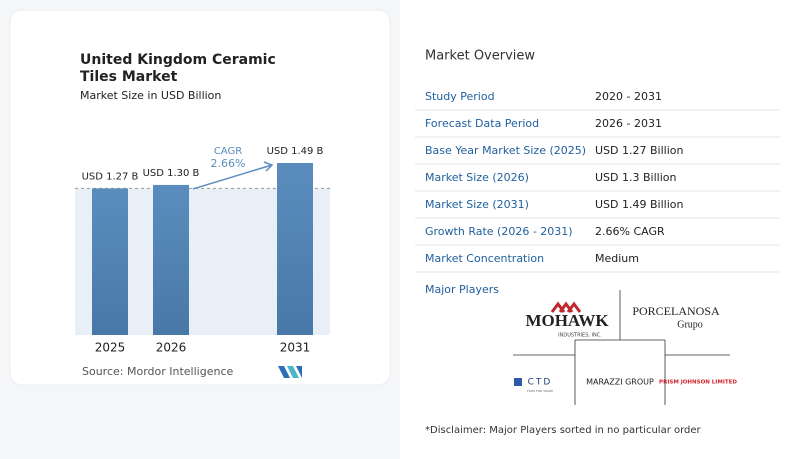 The width and height of the screenshot is (800, 459). What do you see at coordinates (499, 231) in the screenshot?
I see `row-label: Growth Rate (2026 - 2031)` at bounding box center [499, 231].